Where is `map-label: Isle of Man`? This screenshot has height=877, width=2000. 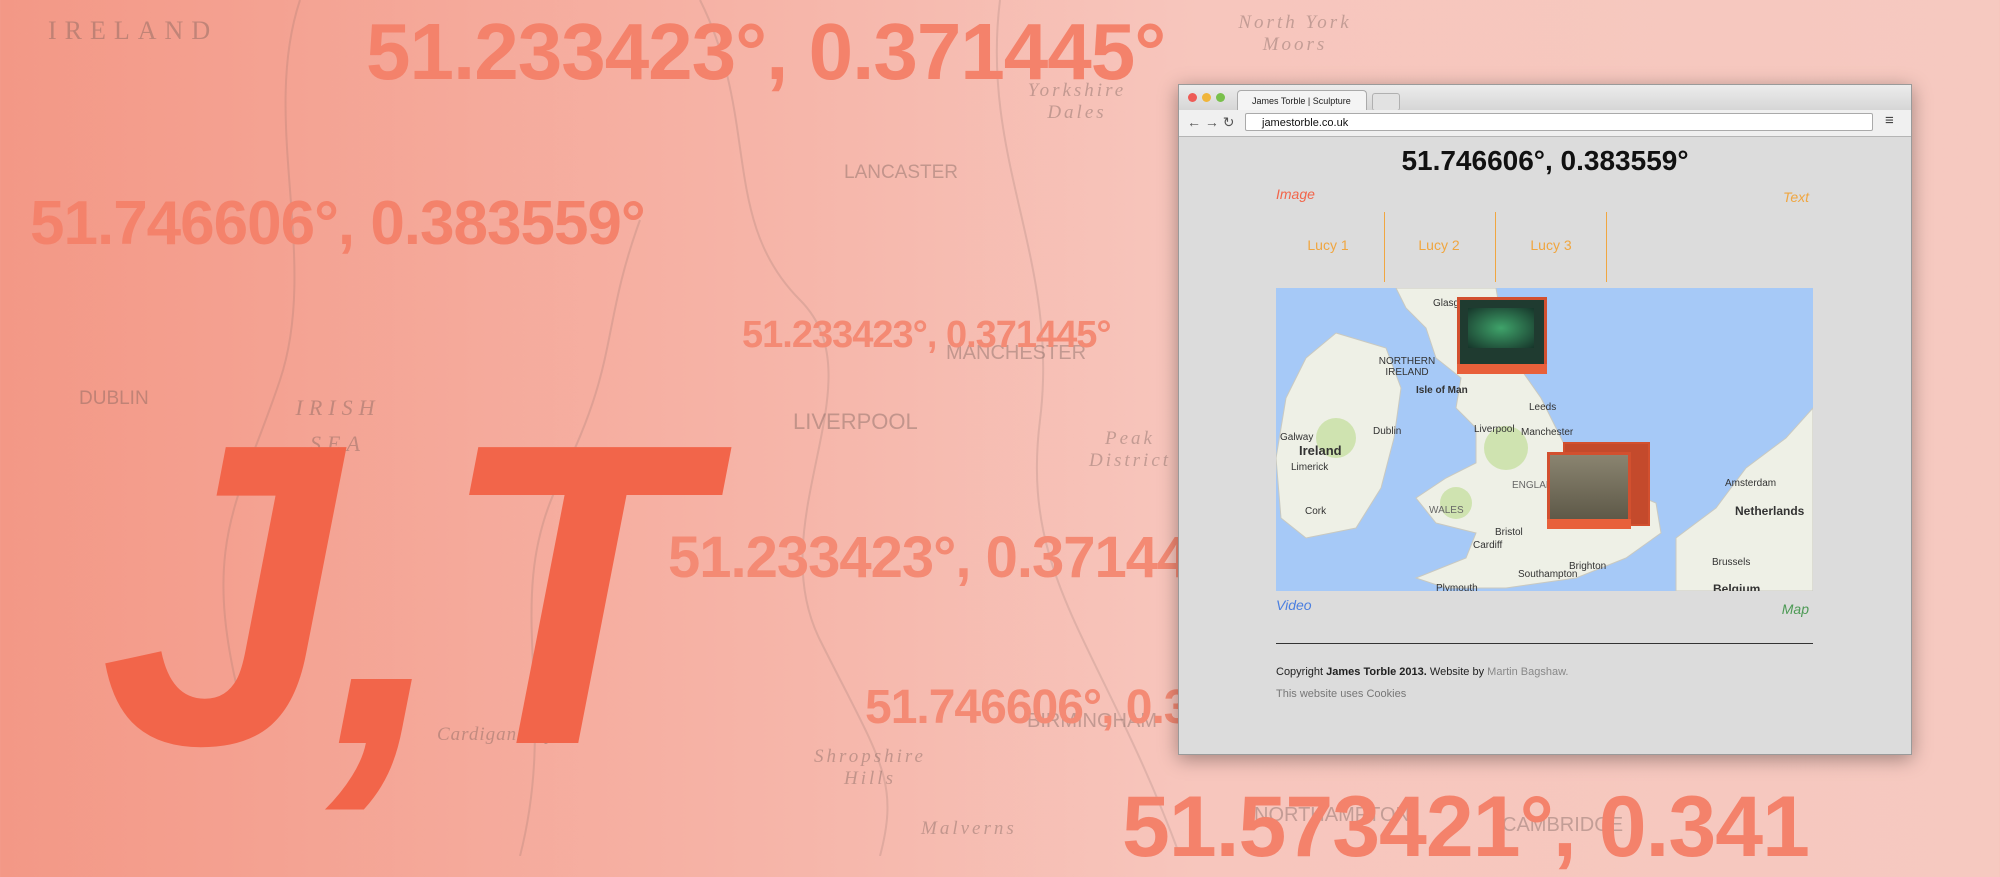
map-label: Isle of Man is located at coordinates (1442, 390).